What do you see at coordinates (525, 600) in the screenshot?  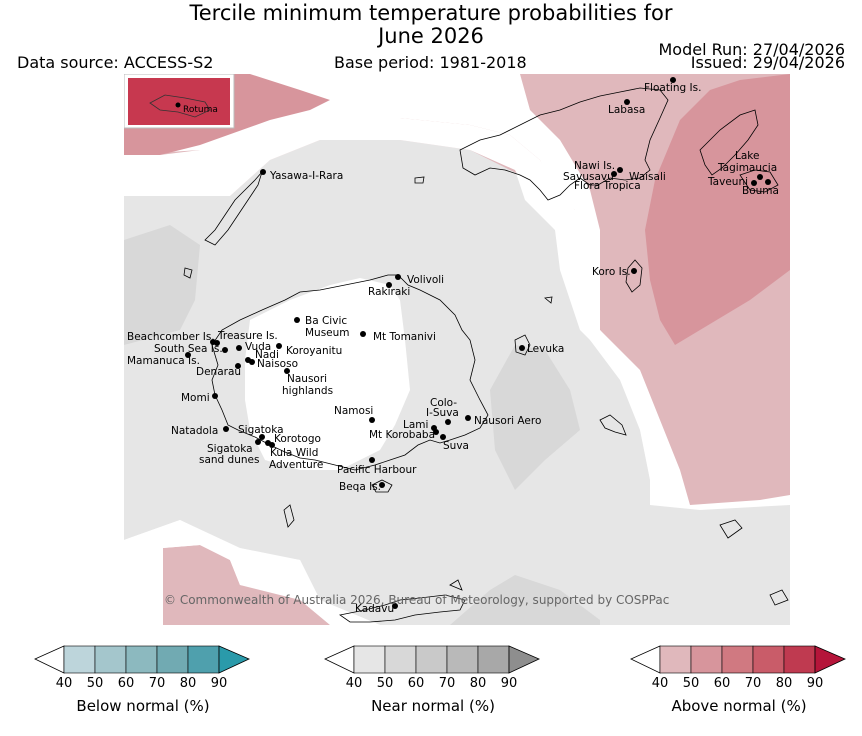 I see `near-normal-50-60-south` at bounding box center [525, 600].